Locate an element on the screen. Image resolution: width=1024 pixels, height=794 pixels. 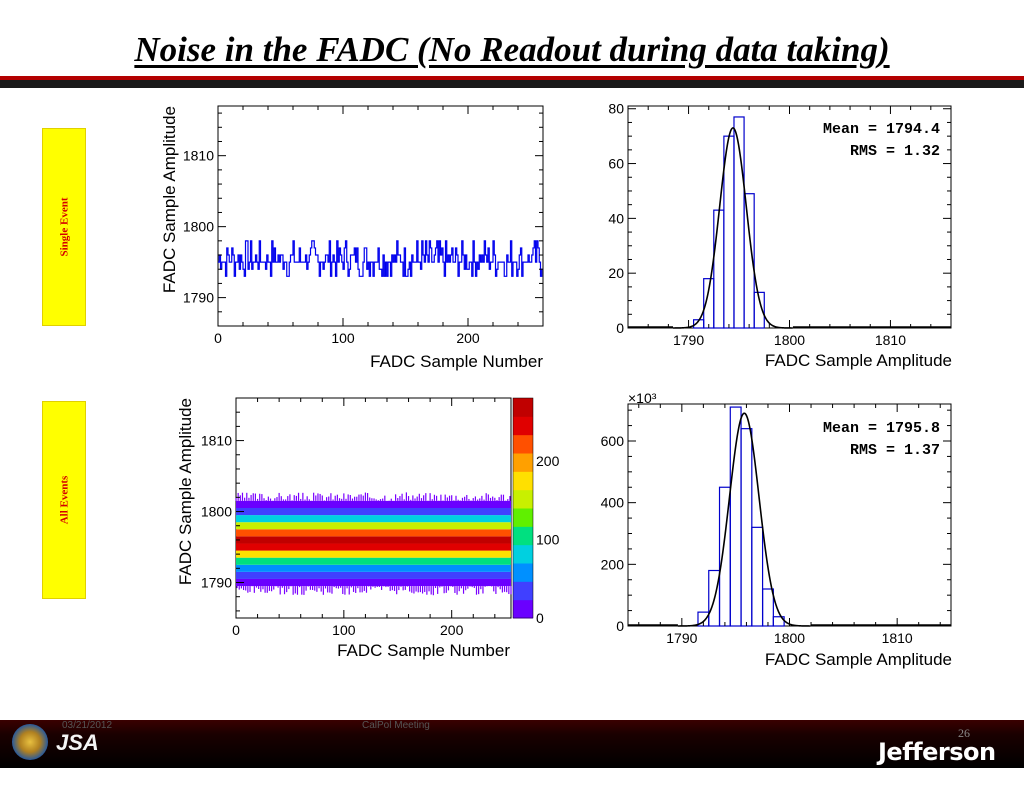
single-event-label: Single Event is located at coordinates (64, 227).